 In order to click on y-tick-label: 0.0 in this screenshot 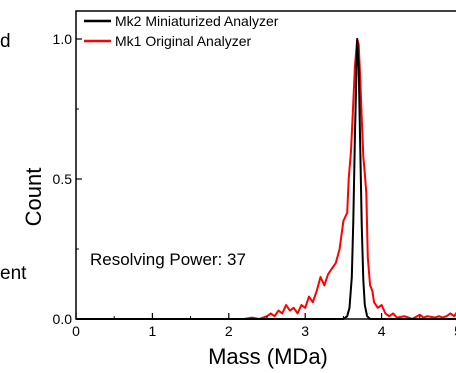, I will do `click(63, 319)`.